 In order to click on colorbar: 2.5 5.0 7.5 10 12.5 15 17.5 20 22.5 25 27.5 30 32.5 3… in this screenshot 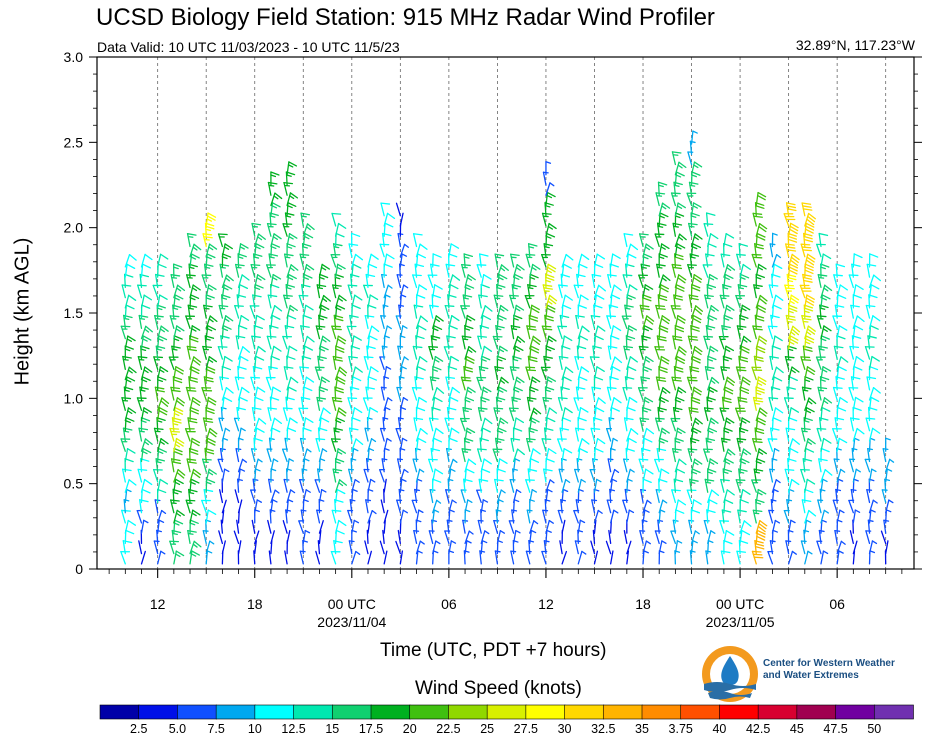, I will do `click(506, 720)`.